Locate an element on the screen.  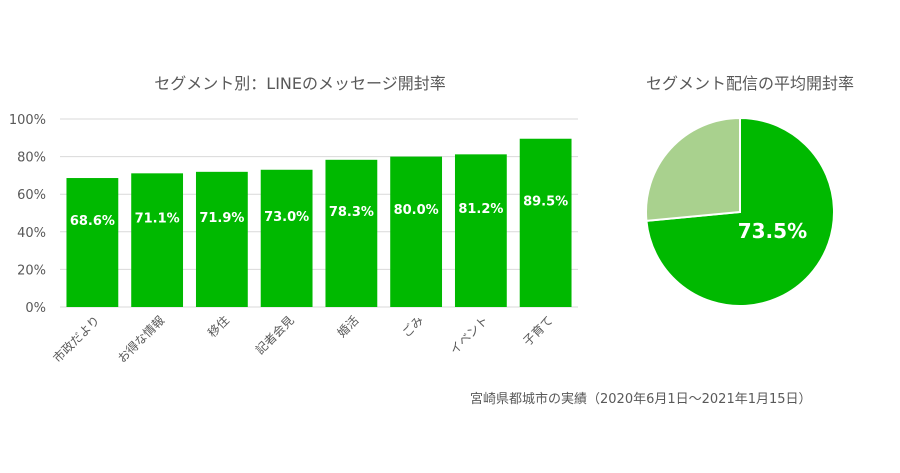
y-tick-label: 0% is located at coordinates (35, 308).